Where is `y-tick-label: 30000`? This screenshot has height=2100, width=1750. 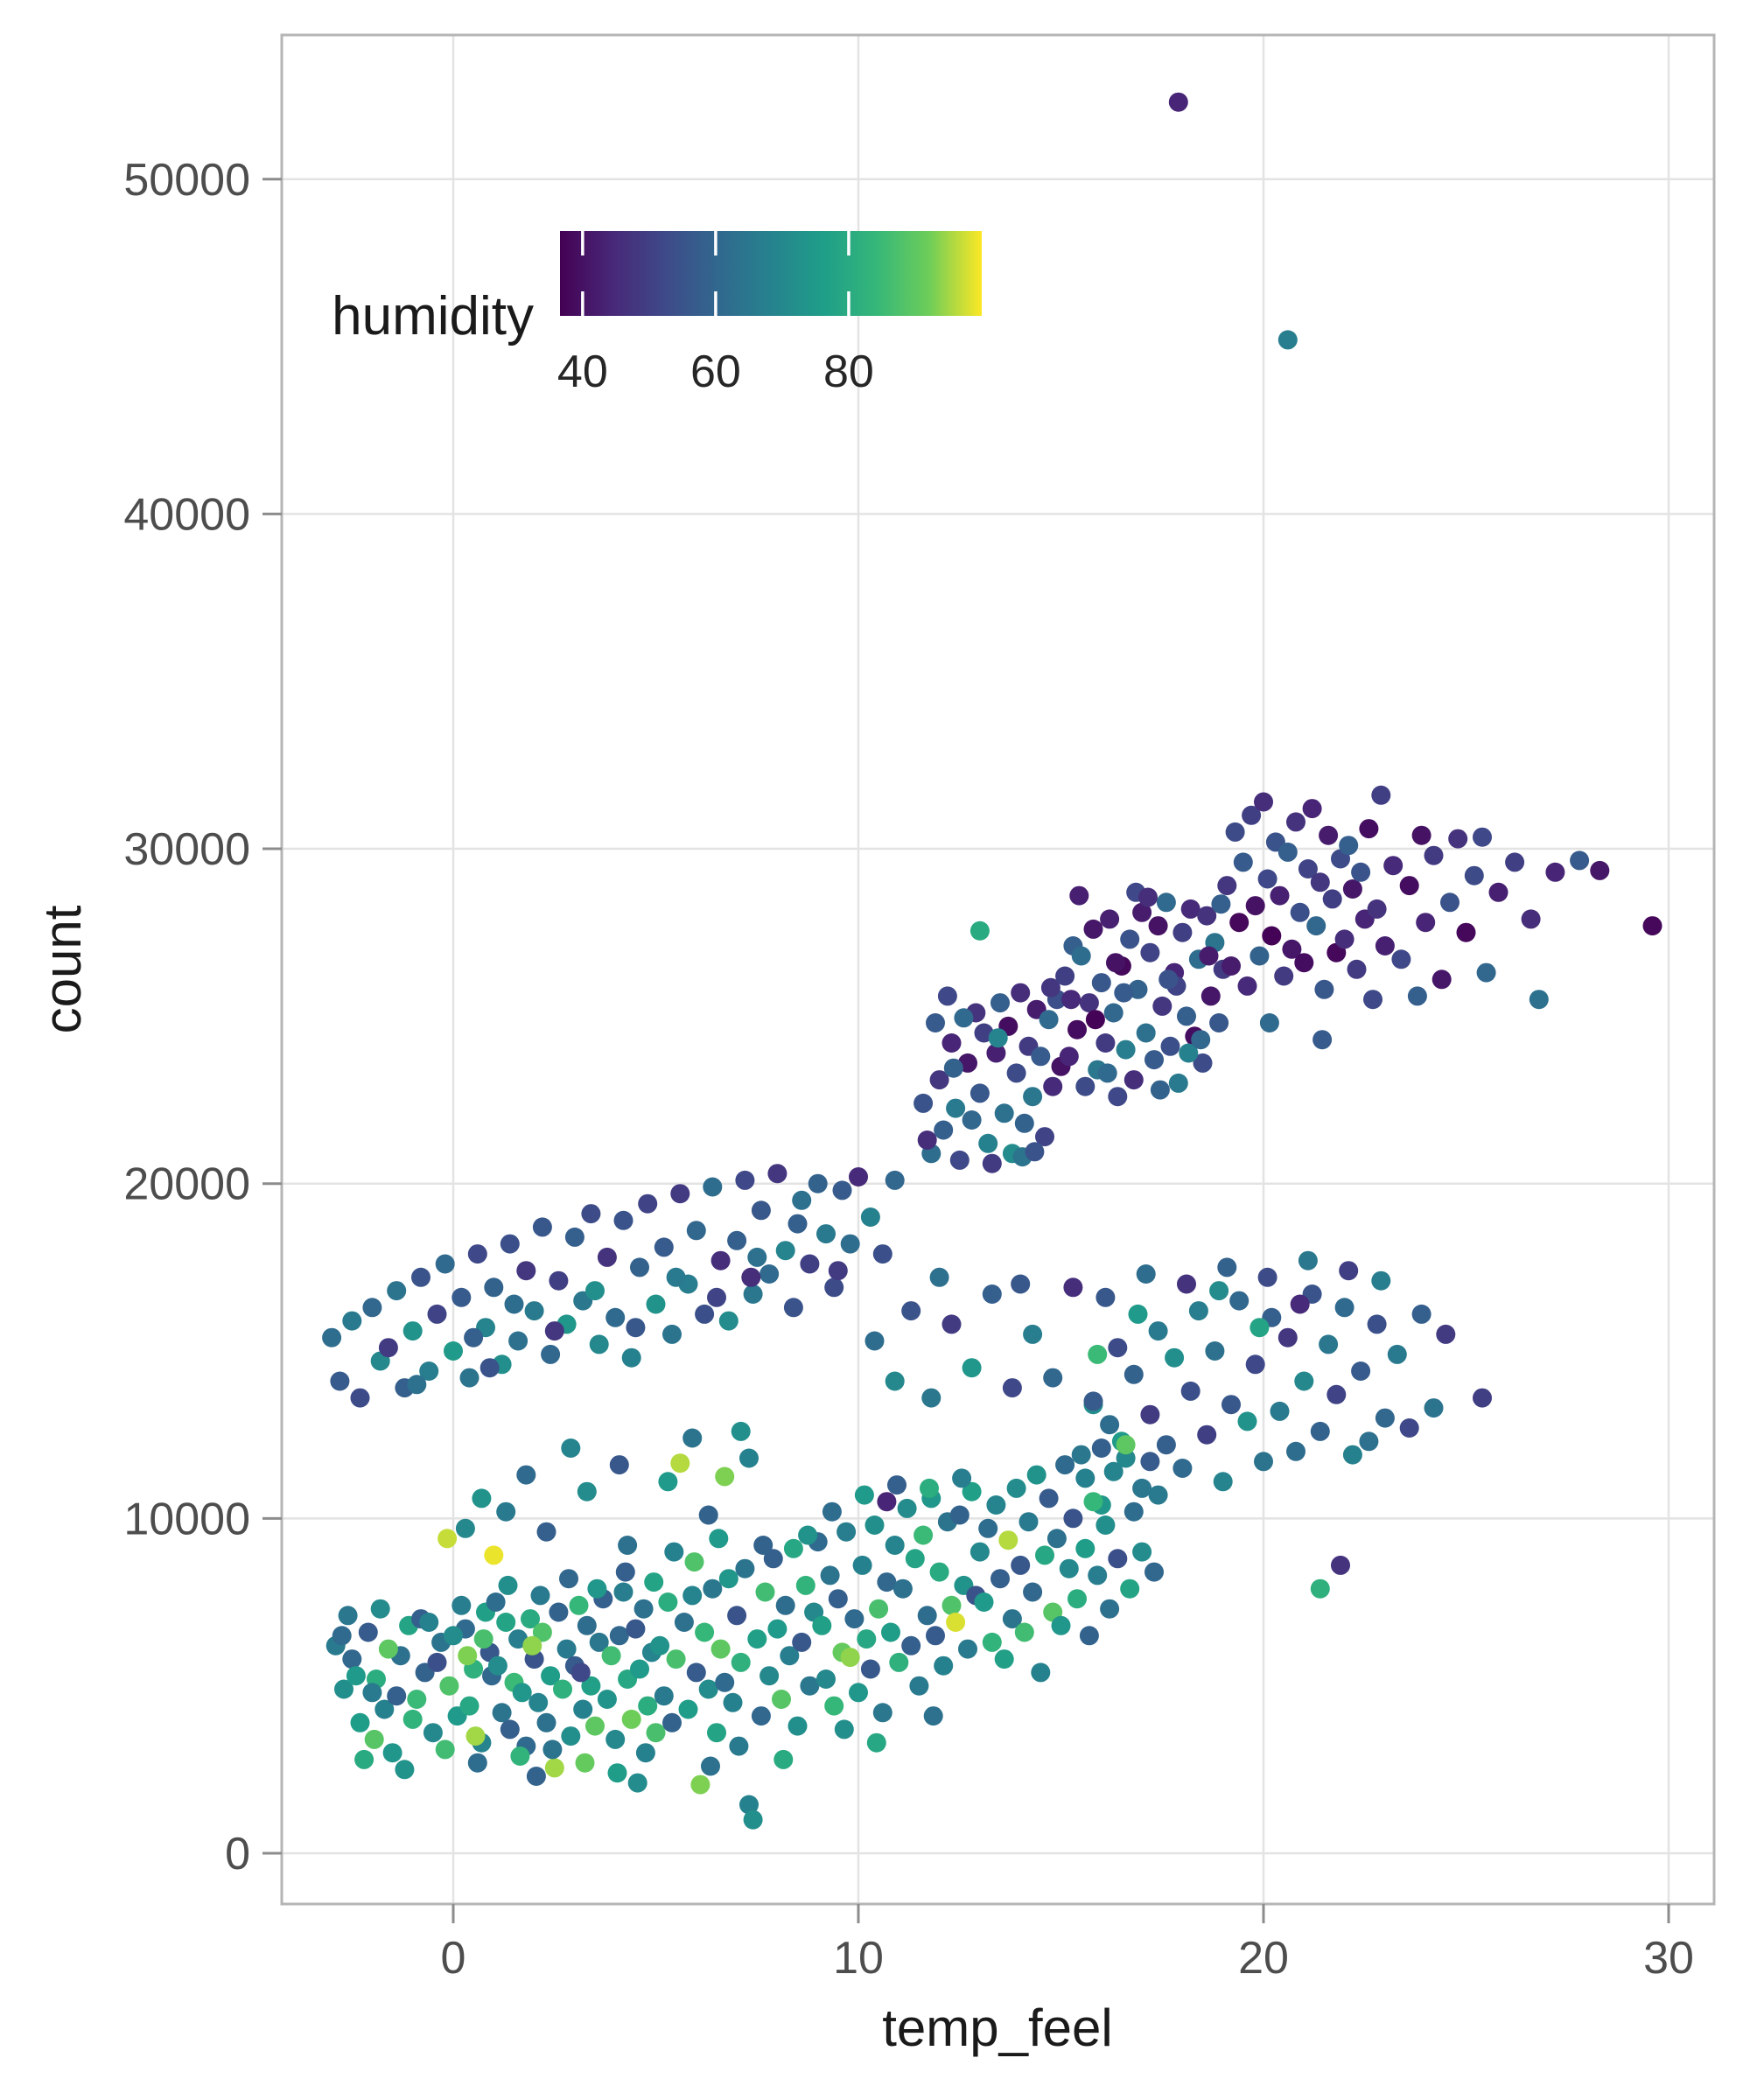
y-tick-label: 30000 is located at coordinates (186, 849).